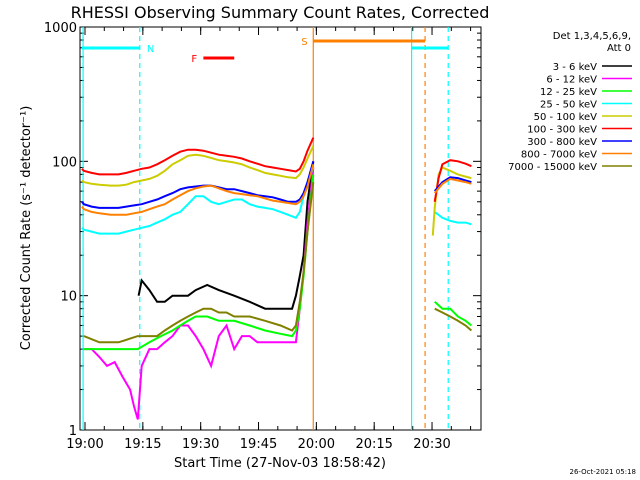 The image size is (640, 480). What do you see at coordinates (304, 42) in the screenshot?
I see `flag-label-s: S` at bounding box center [304, 42].